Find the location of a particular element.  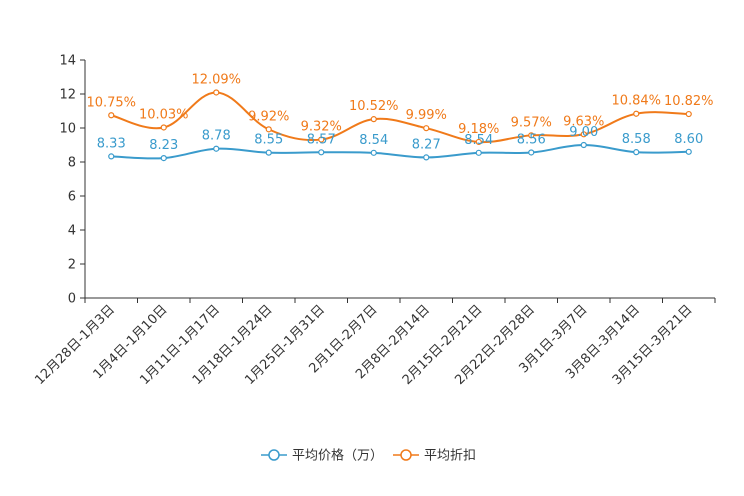

data-label: 10.03% is located at coordinates (164, 114).